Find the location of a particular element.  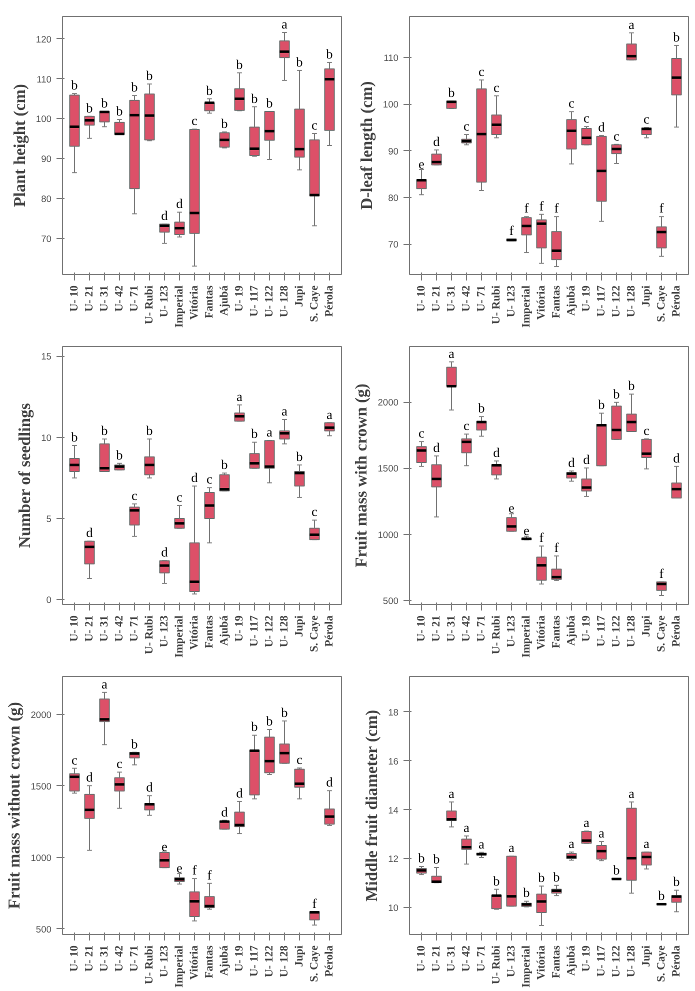

y-tick-label: 120 is located at coordinates (44, 39).